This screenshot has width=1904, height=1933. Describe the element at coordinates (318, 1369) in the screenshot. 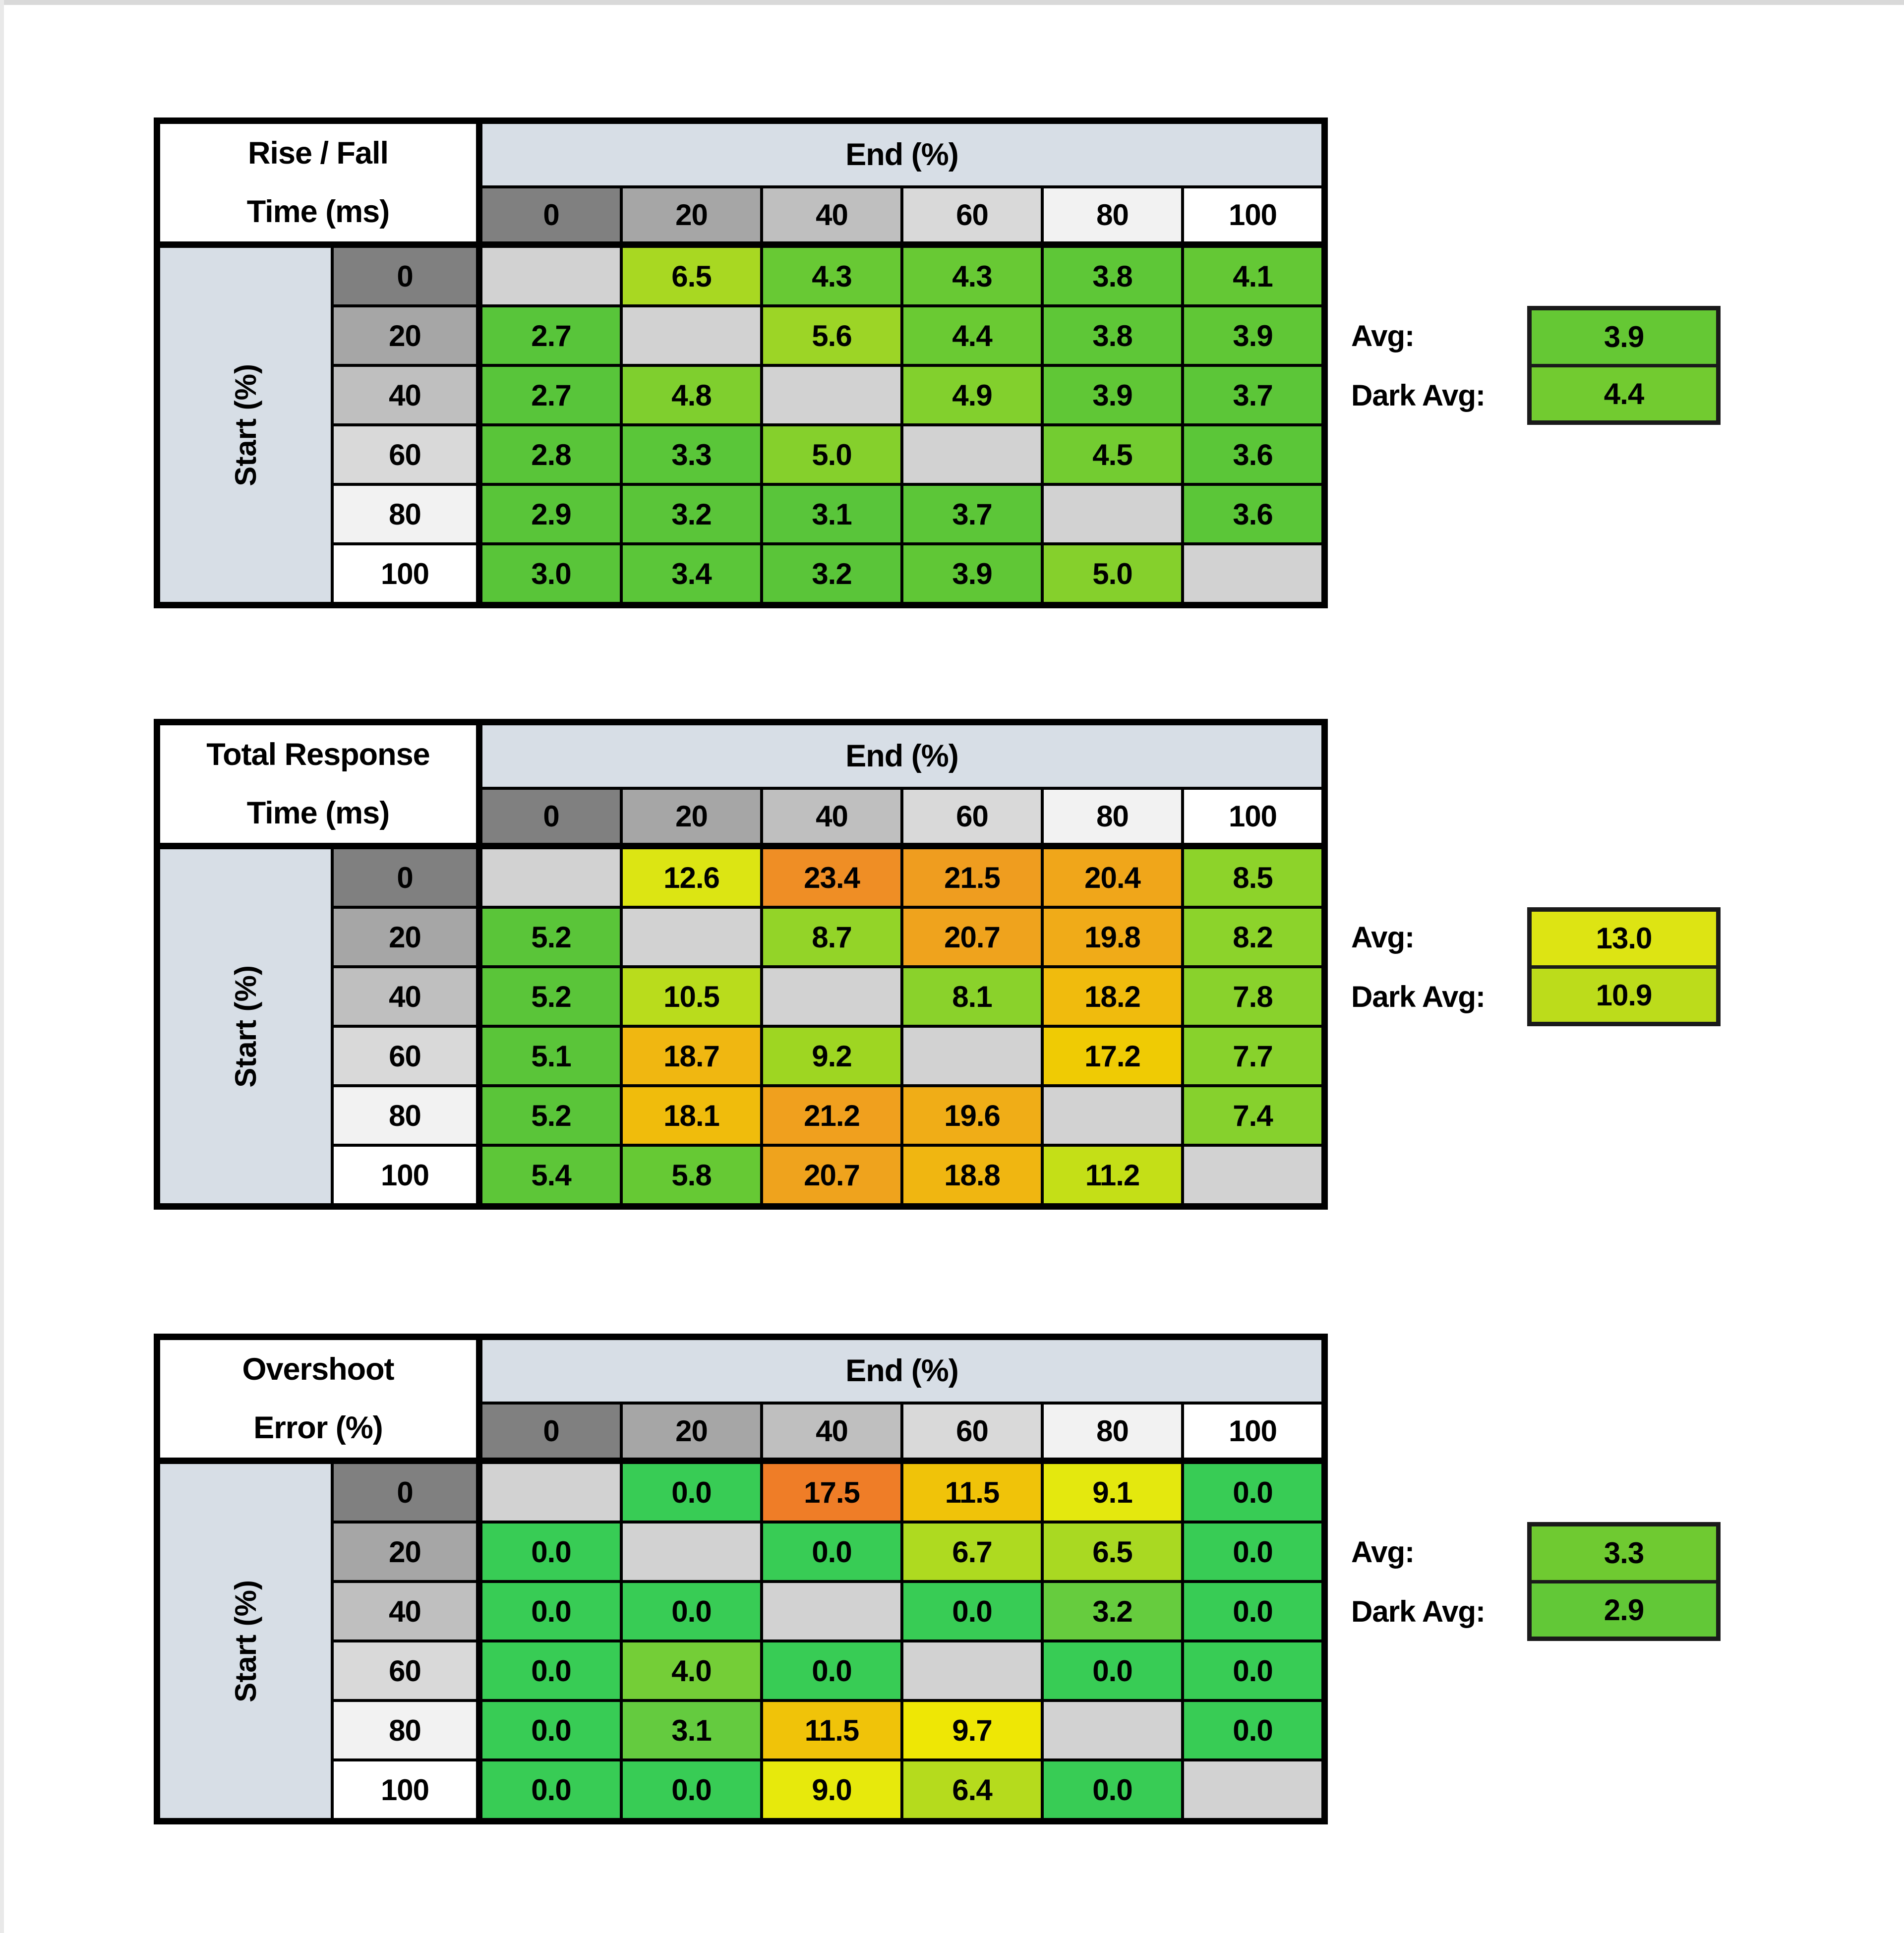

I see `table-title-line1: Overshoot` at that location.